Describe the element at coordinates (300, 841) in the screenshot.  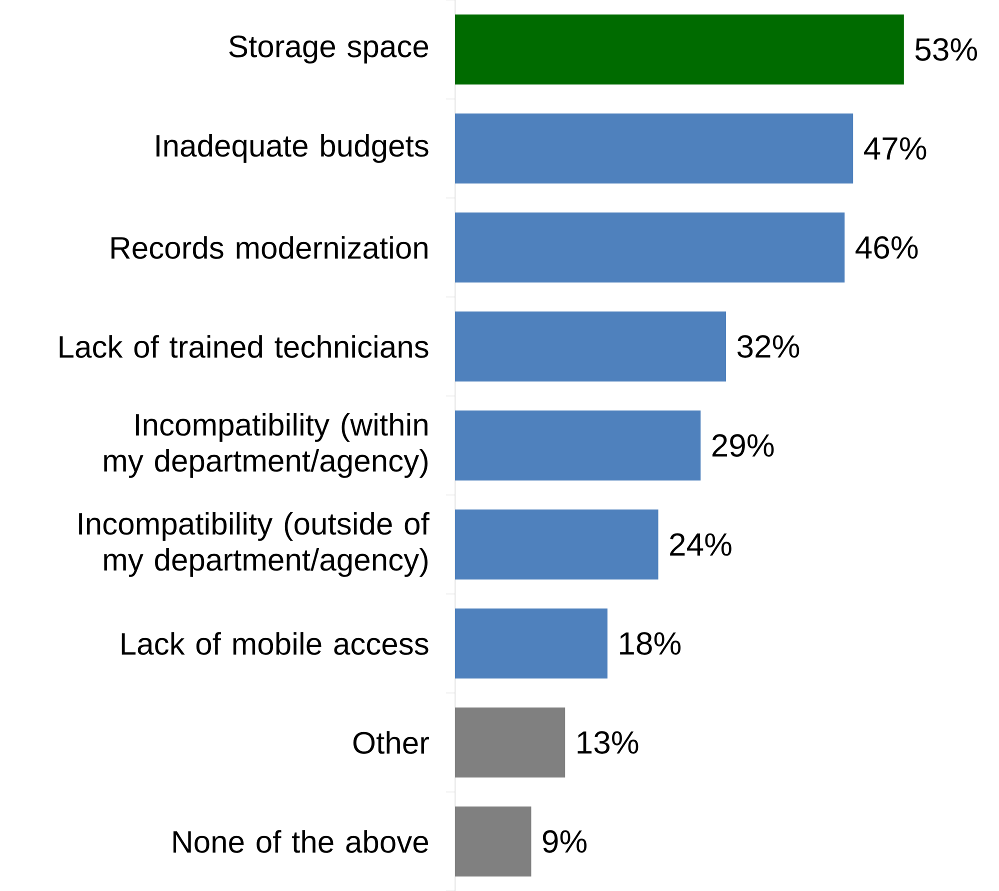
I see `y-tick-label: None of the above` at that location.